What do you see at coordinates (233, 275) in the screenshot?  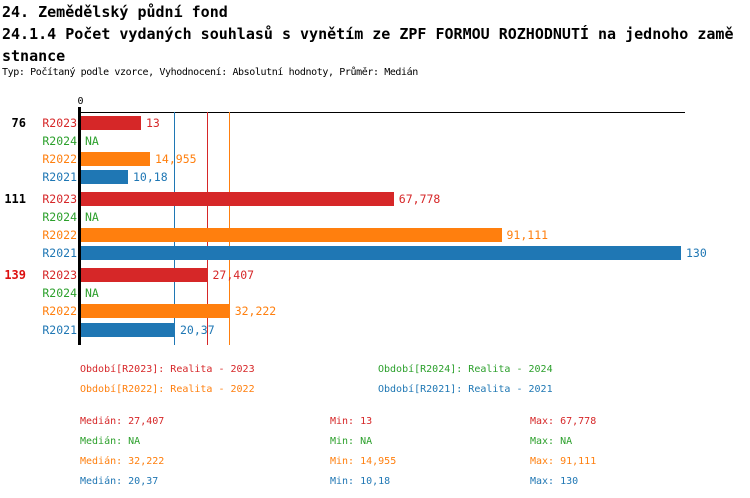 I see `bar-value-label: 27,407` at bounding box center [233, 275].